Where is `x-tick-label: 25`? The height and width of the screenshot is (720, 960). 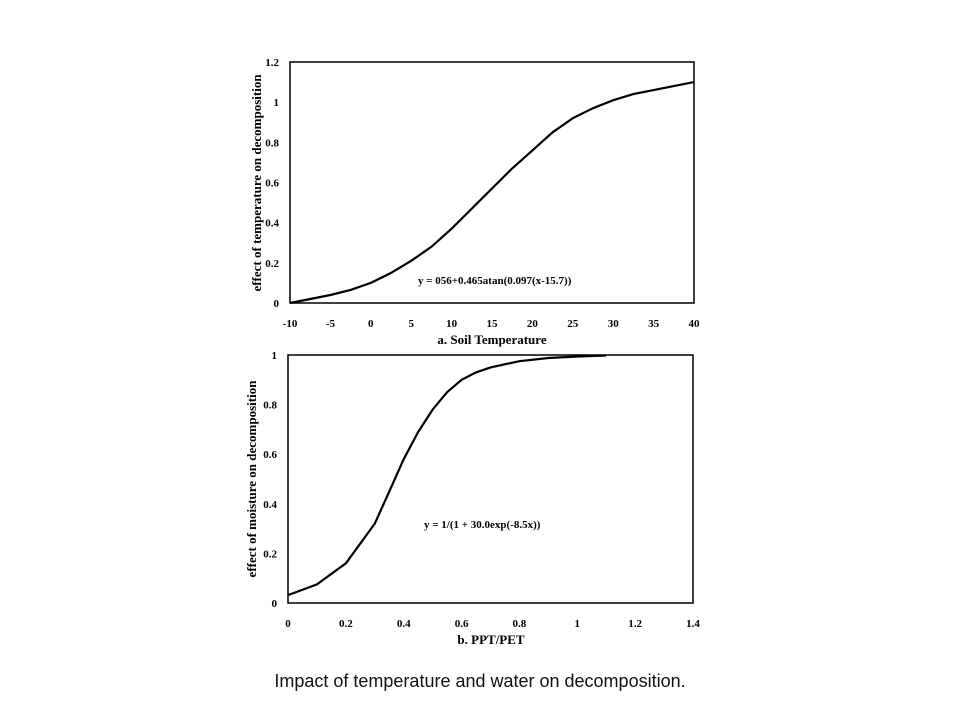 x-tick-label: 25 is located at coordinates (573, 324).